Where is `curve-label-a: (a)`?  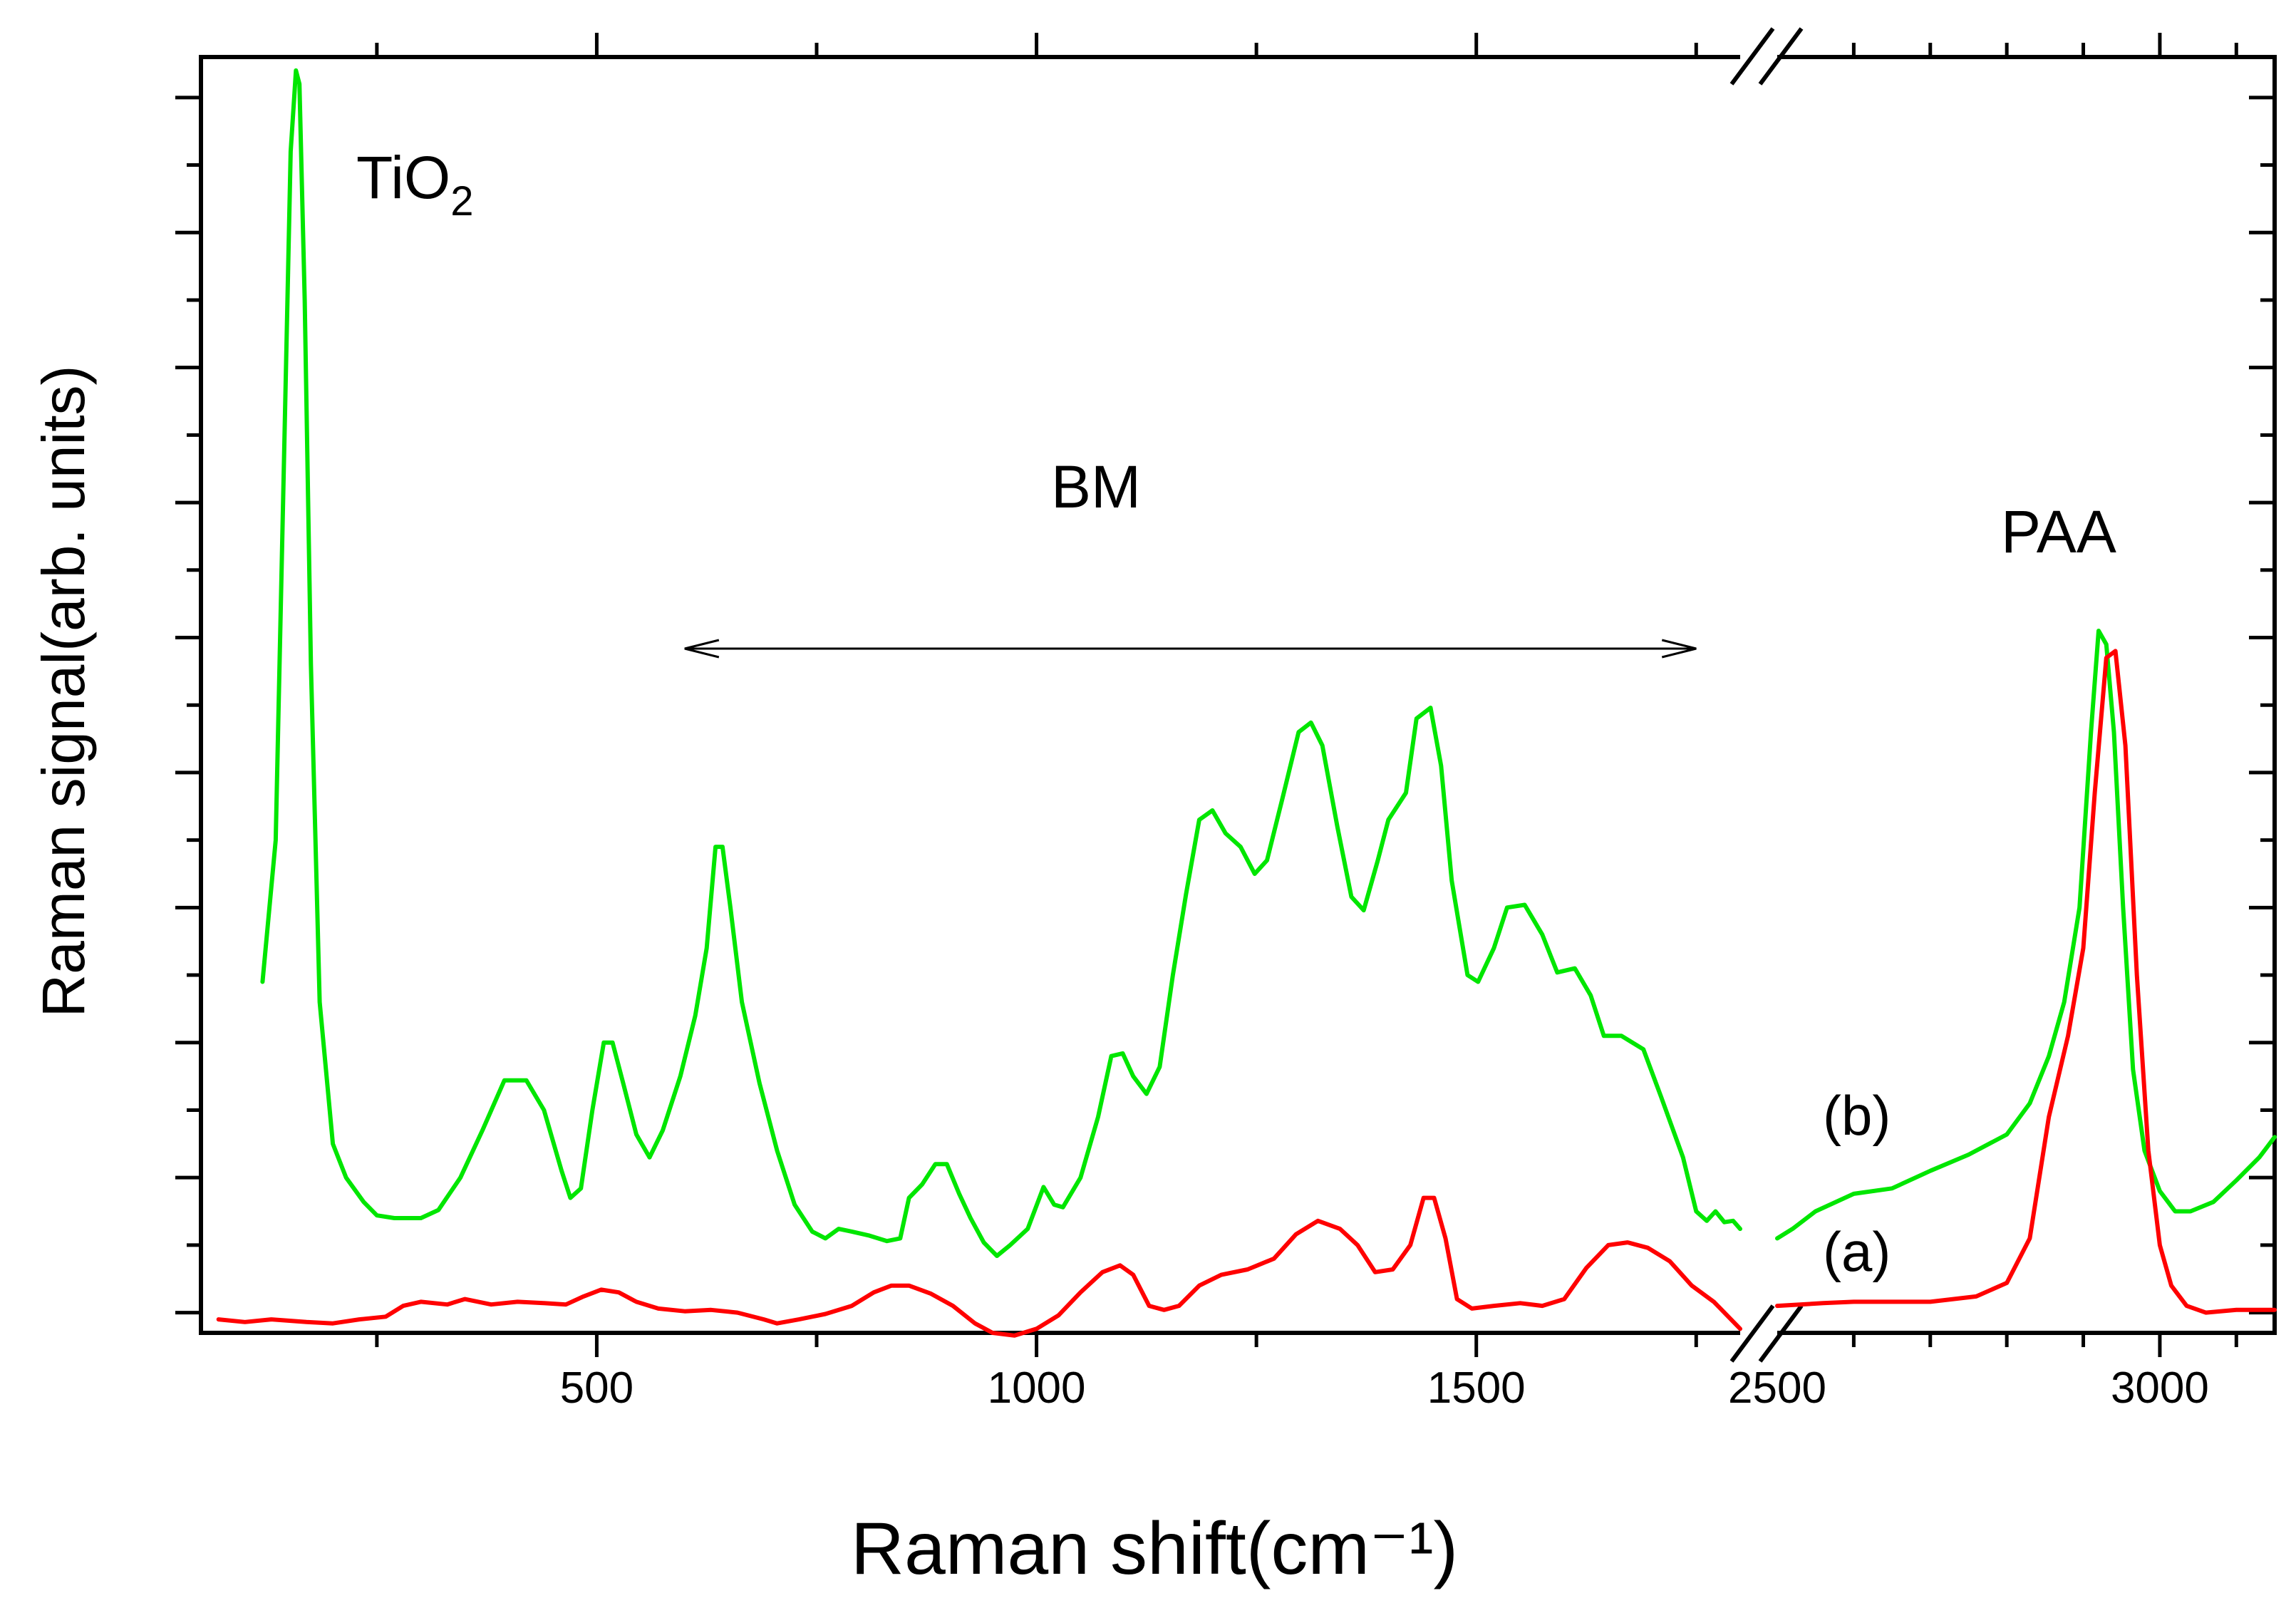 curve-label-a: (a) is located at coordinates (1857, 1251).